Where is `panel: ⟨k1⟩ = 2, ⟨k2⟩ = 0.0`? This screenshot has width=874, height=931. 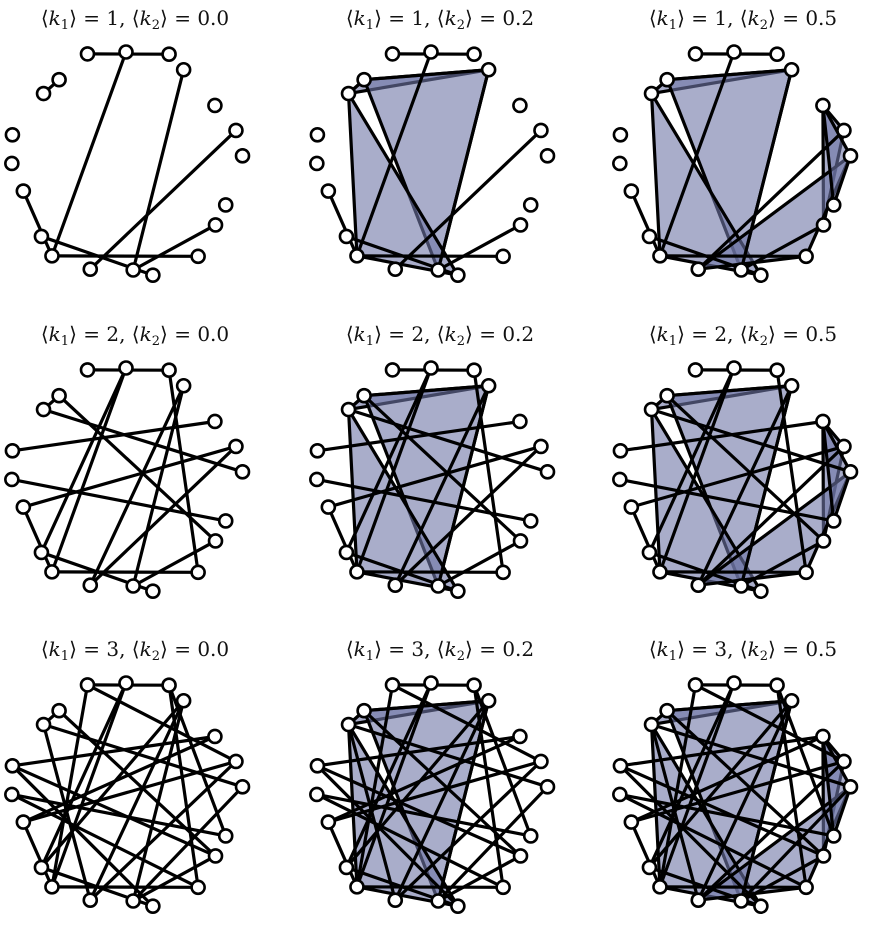 panel: ⟨k1⟩ = 2, ⟨k2⟩ = 0.0 is located at coordinates (135, 466).